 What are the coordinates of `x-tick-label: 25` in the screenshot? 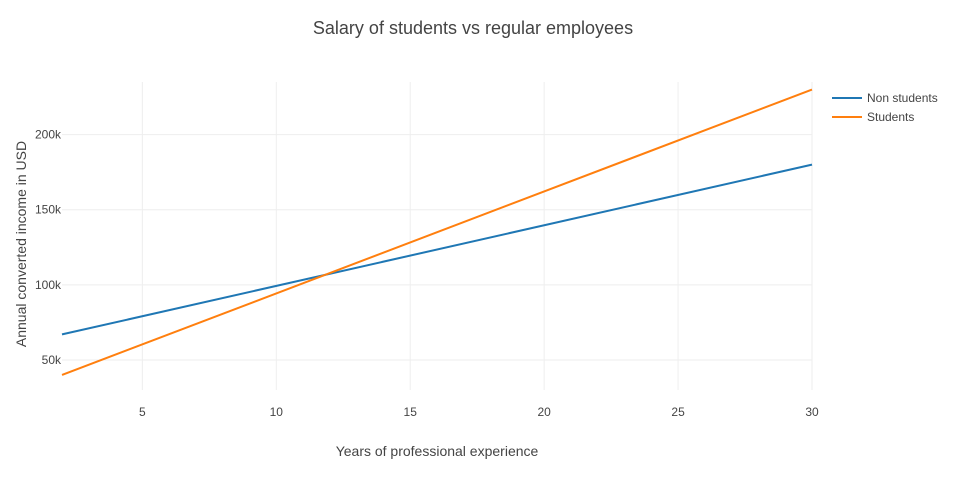 It's located at (678, 412).